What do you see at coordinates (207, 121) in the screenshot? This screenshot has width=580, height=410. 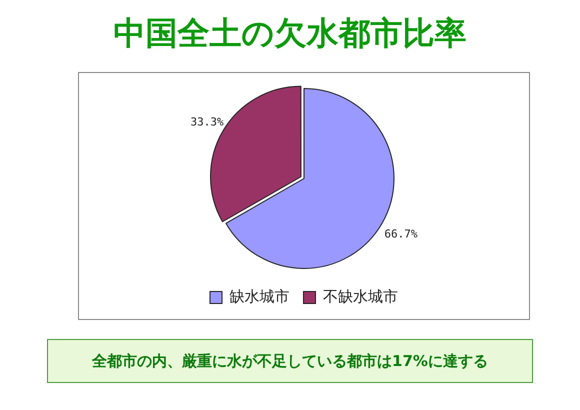 I see `data-label: 33.3%` at bounding box center [207, 121].